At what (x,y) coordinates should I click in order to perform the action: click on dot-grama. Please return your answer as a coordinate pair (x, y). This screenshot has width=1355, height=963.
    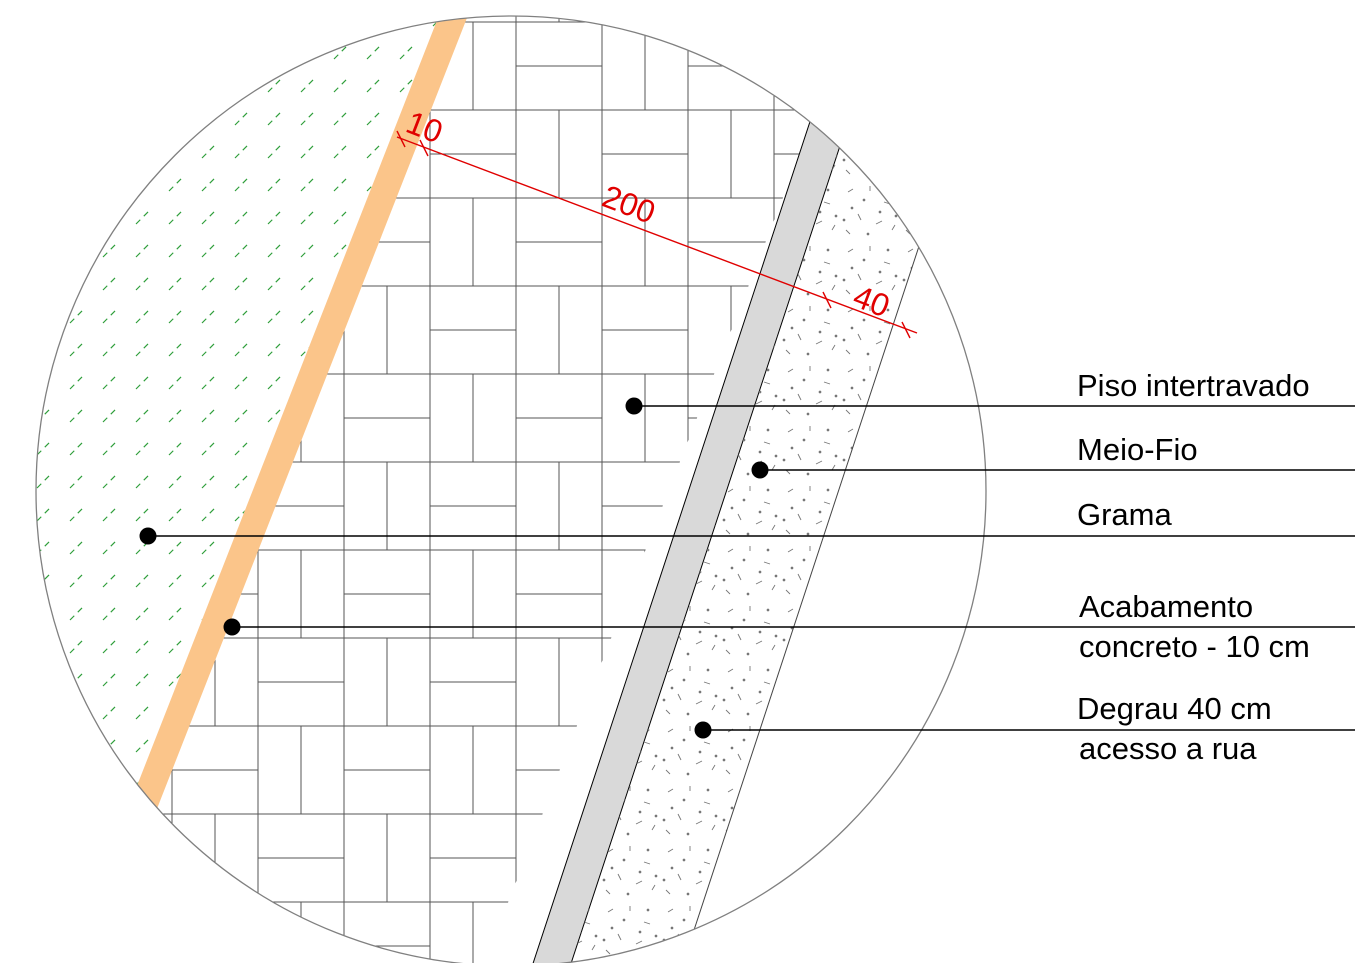
    Looking at the image, I should click on (148, 536).